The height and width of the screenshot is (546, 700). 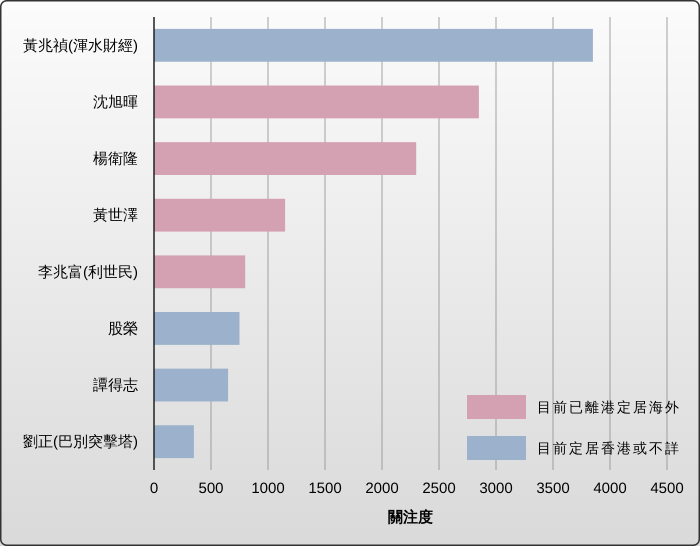 I want to click on y-tick-label: 劉正(巴別突擊塔), so click(x=80, y=442).